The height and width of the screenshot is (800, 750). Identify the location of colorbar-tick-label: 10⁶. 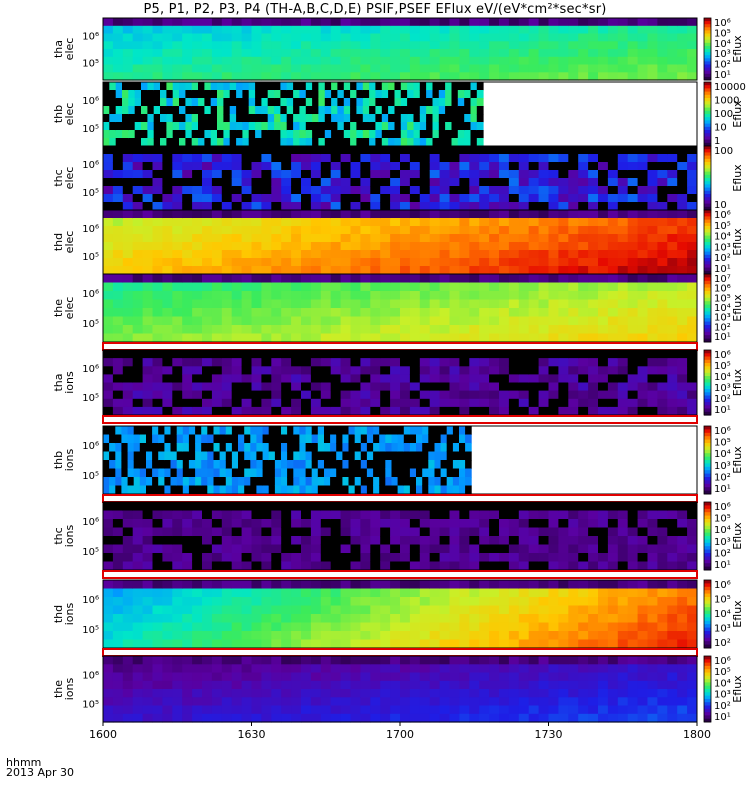
(722, 507).